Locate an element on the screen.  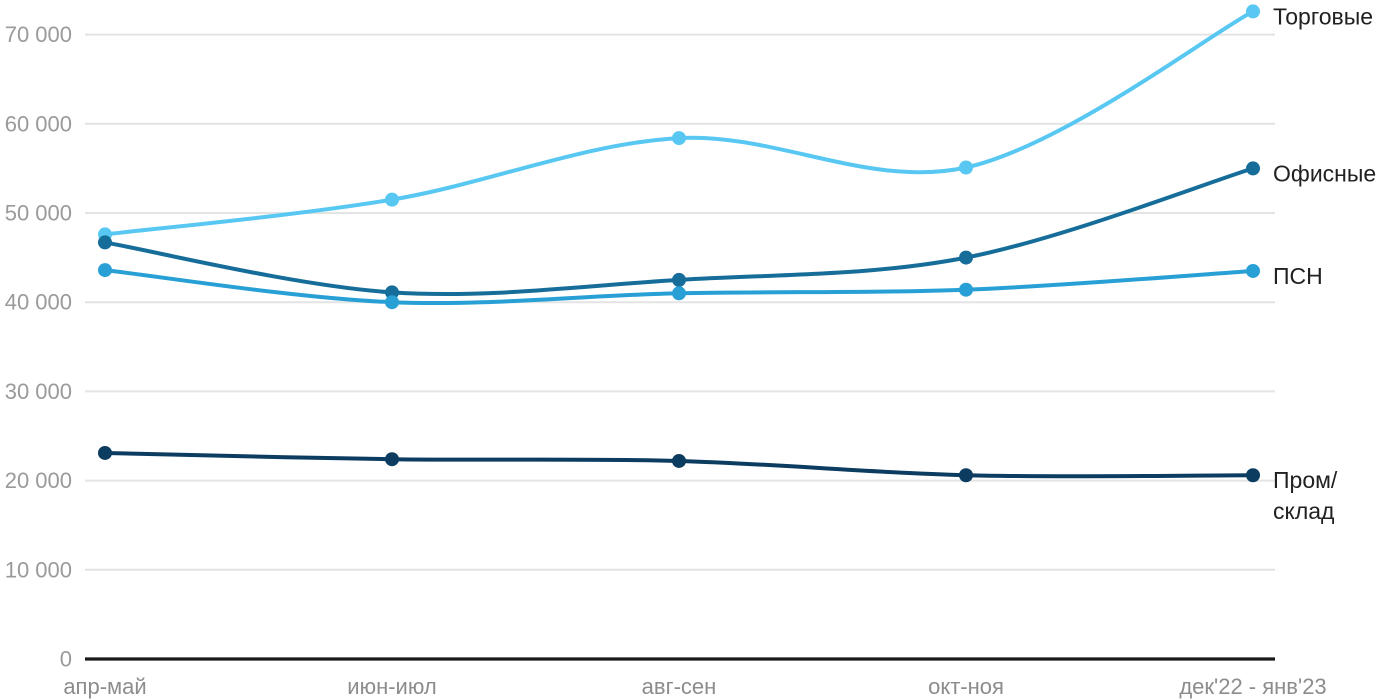
series-point-Пром/склад-0 is located at coordinates (105, 452).